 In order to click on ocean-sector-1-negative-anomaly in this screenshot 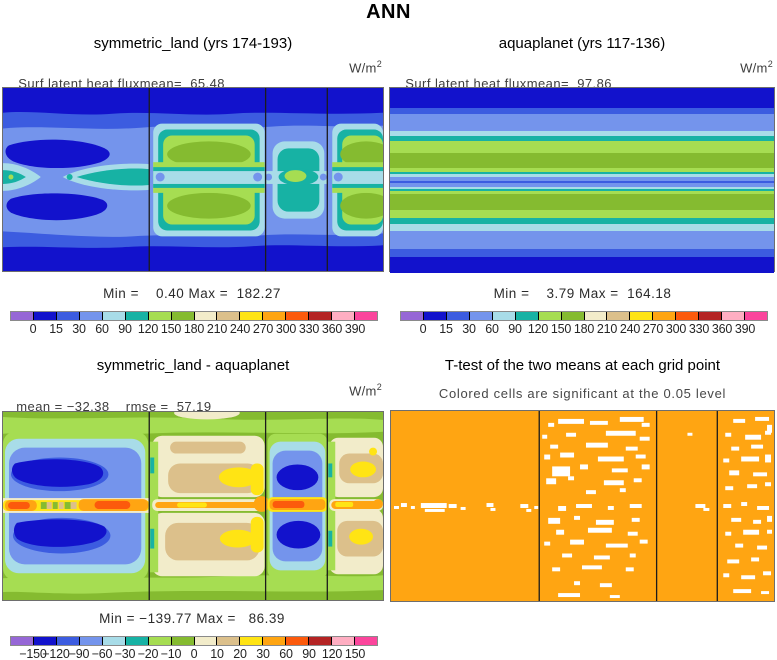, I will do `click(76, 506)`.